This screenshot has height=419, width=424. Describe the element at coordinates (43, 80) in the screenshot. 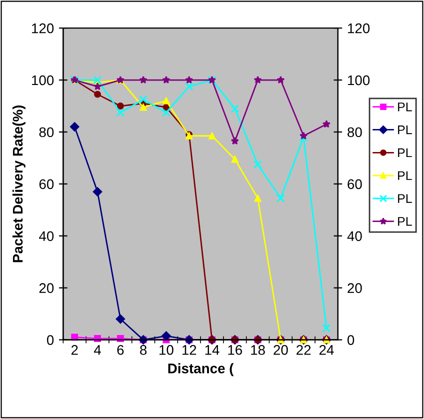

I see `y-tick-label: 100` at that location.